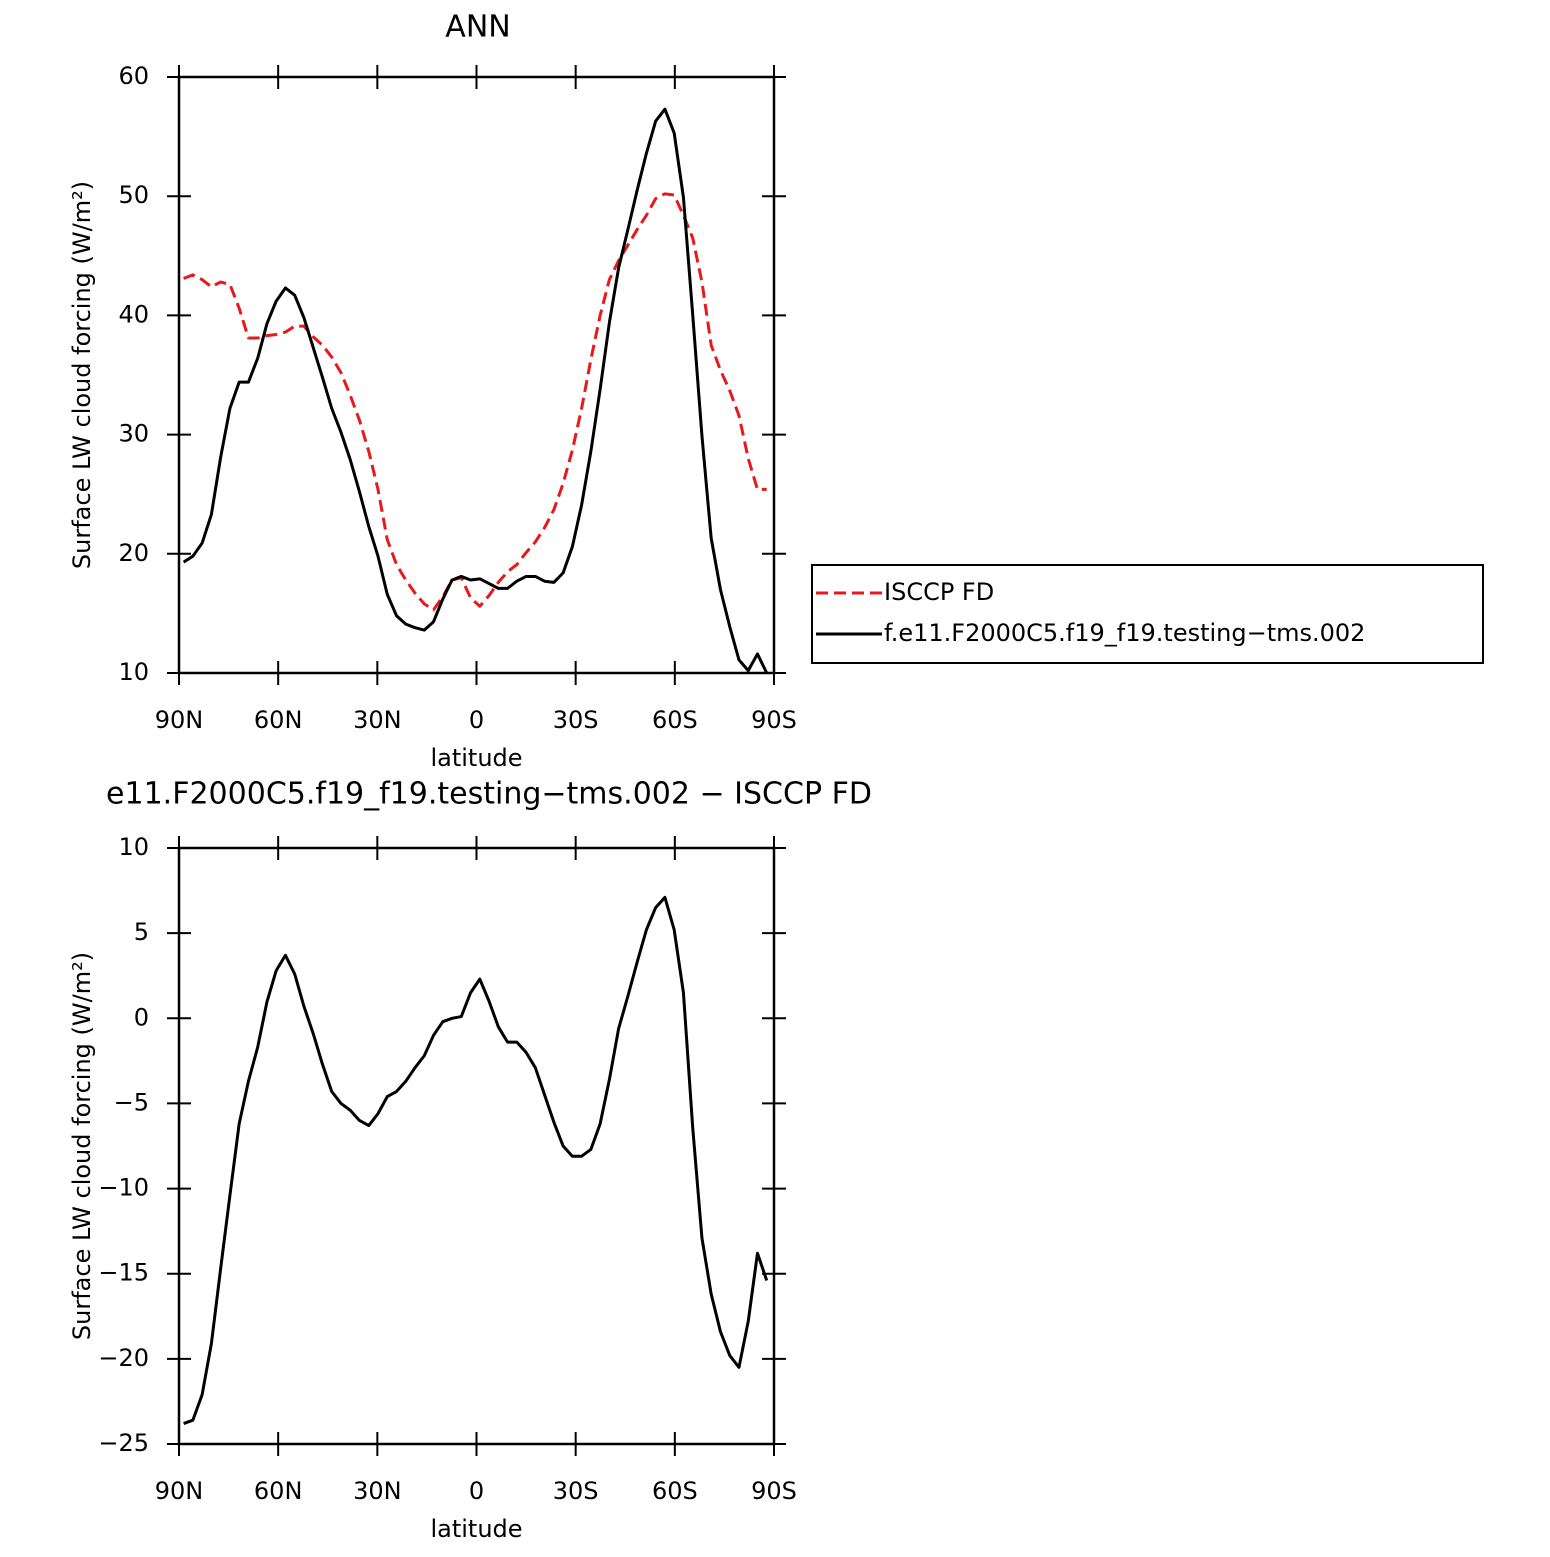 The height and width of the screenshot is (1557, 1550). I want to click on y-tick-label: −5, so click(131, 1102).